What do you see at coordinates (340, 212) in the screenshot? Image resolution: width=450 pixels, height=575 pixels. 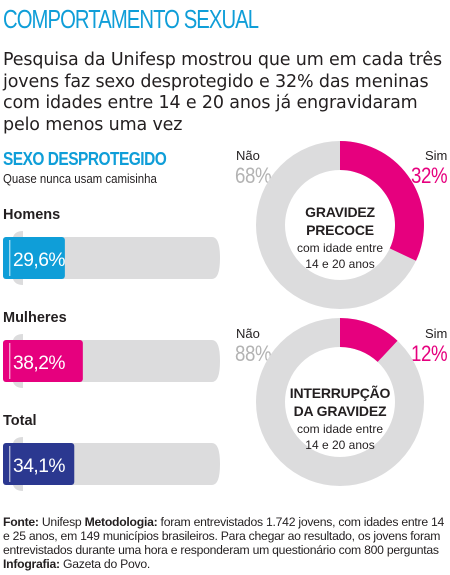 I see `donut-title-line: GRAVIDEZ` at bounding box center [340, 212].